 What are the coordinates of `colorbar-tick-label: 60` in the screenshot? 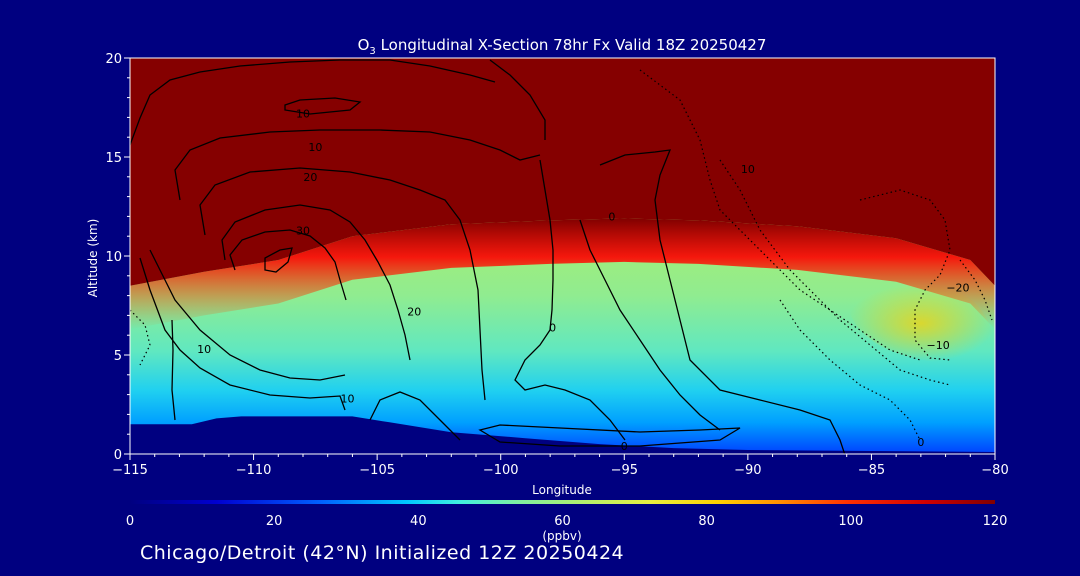 It's located at (562, 521).